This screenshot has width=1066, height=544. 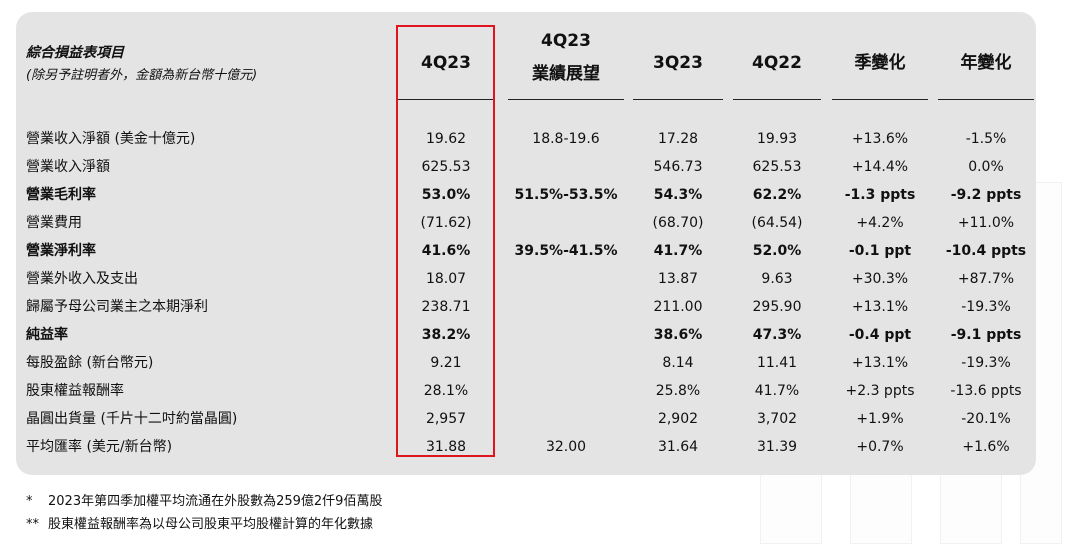 I want to click on table-cell: 19.62, so click(x=446, y=139).